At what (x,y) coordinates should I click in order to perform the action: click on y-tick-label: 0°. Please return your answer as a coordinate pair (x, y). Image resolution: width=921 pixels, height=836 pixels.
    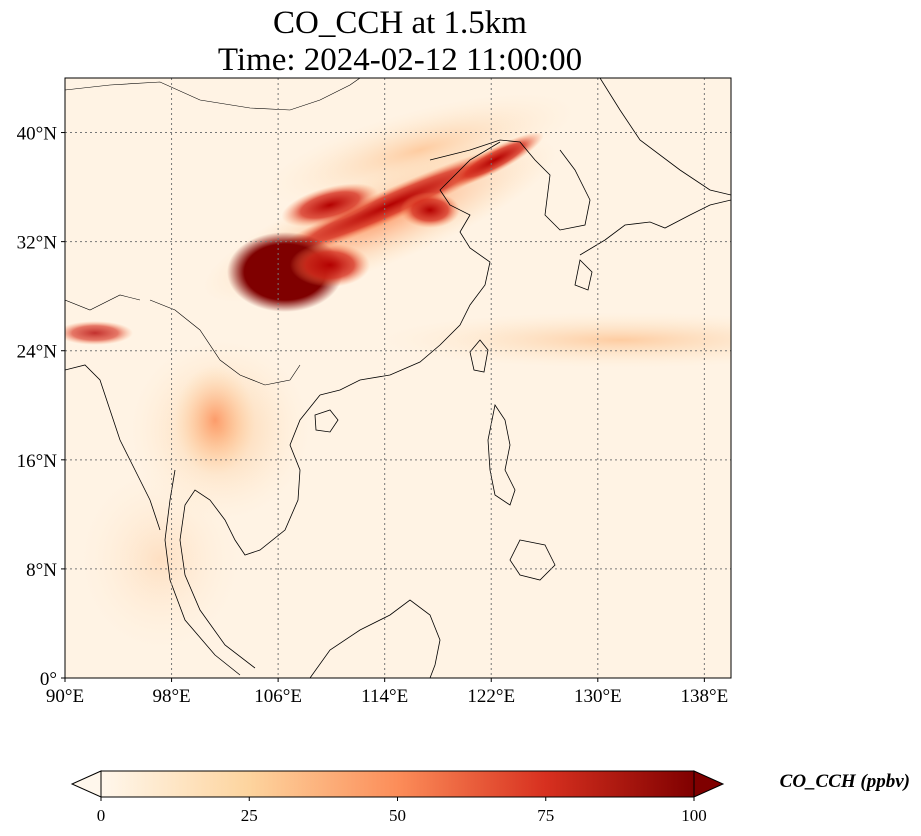
    Looking at the image, I should click on (48, 679).